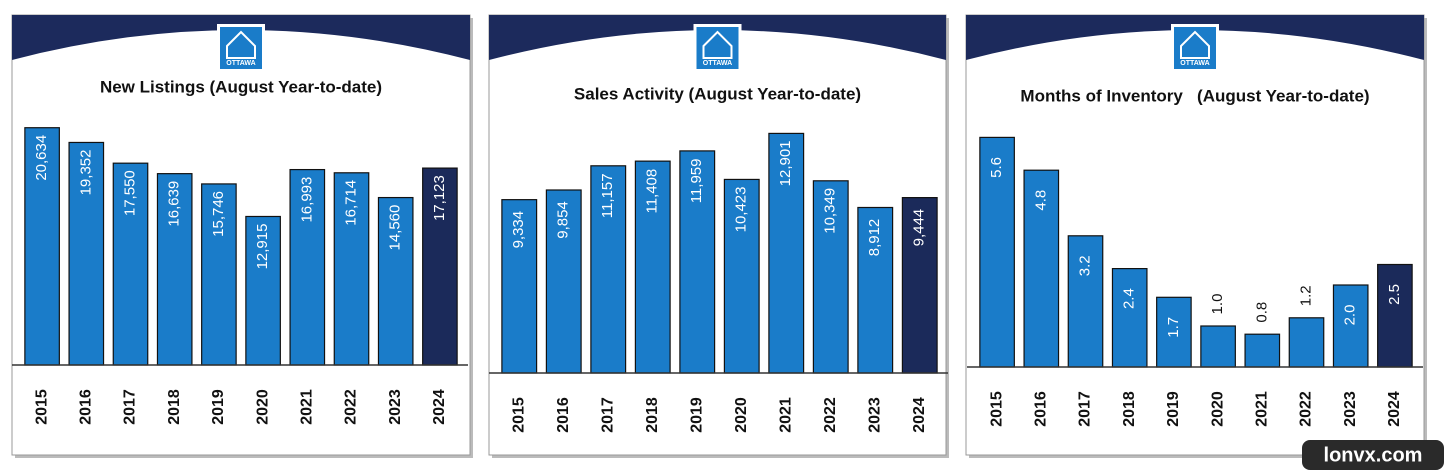  Describe the element at coordinates (830, 211) in the screenshot. I see `value-label: 10,349` at that location.